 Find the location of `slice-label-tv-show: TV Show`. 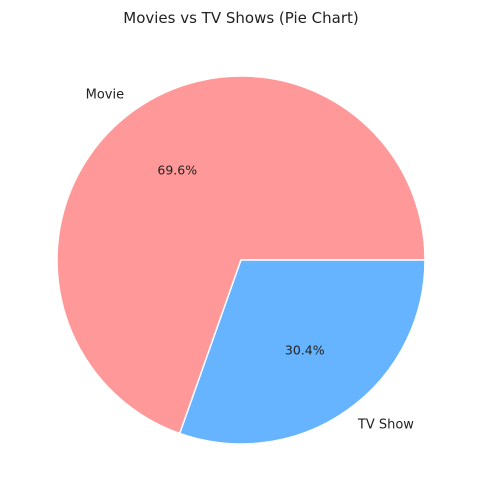

slice-label-tv-show: TV Show is located at coordinates (385, 425).